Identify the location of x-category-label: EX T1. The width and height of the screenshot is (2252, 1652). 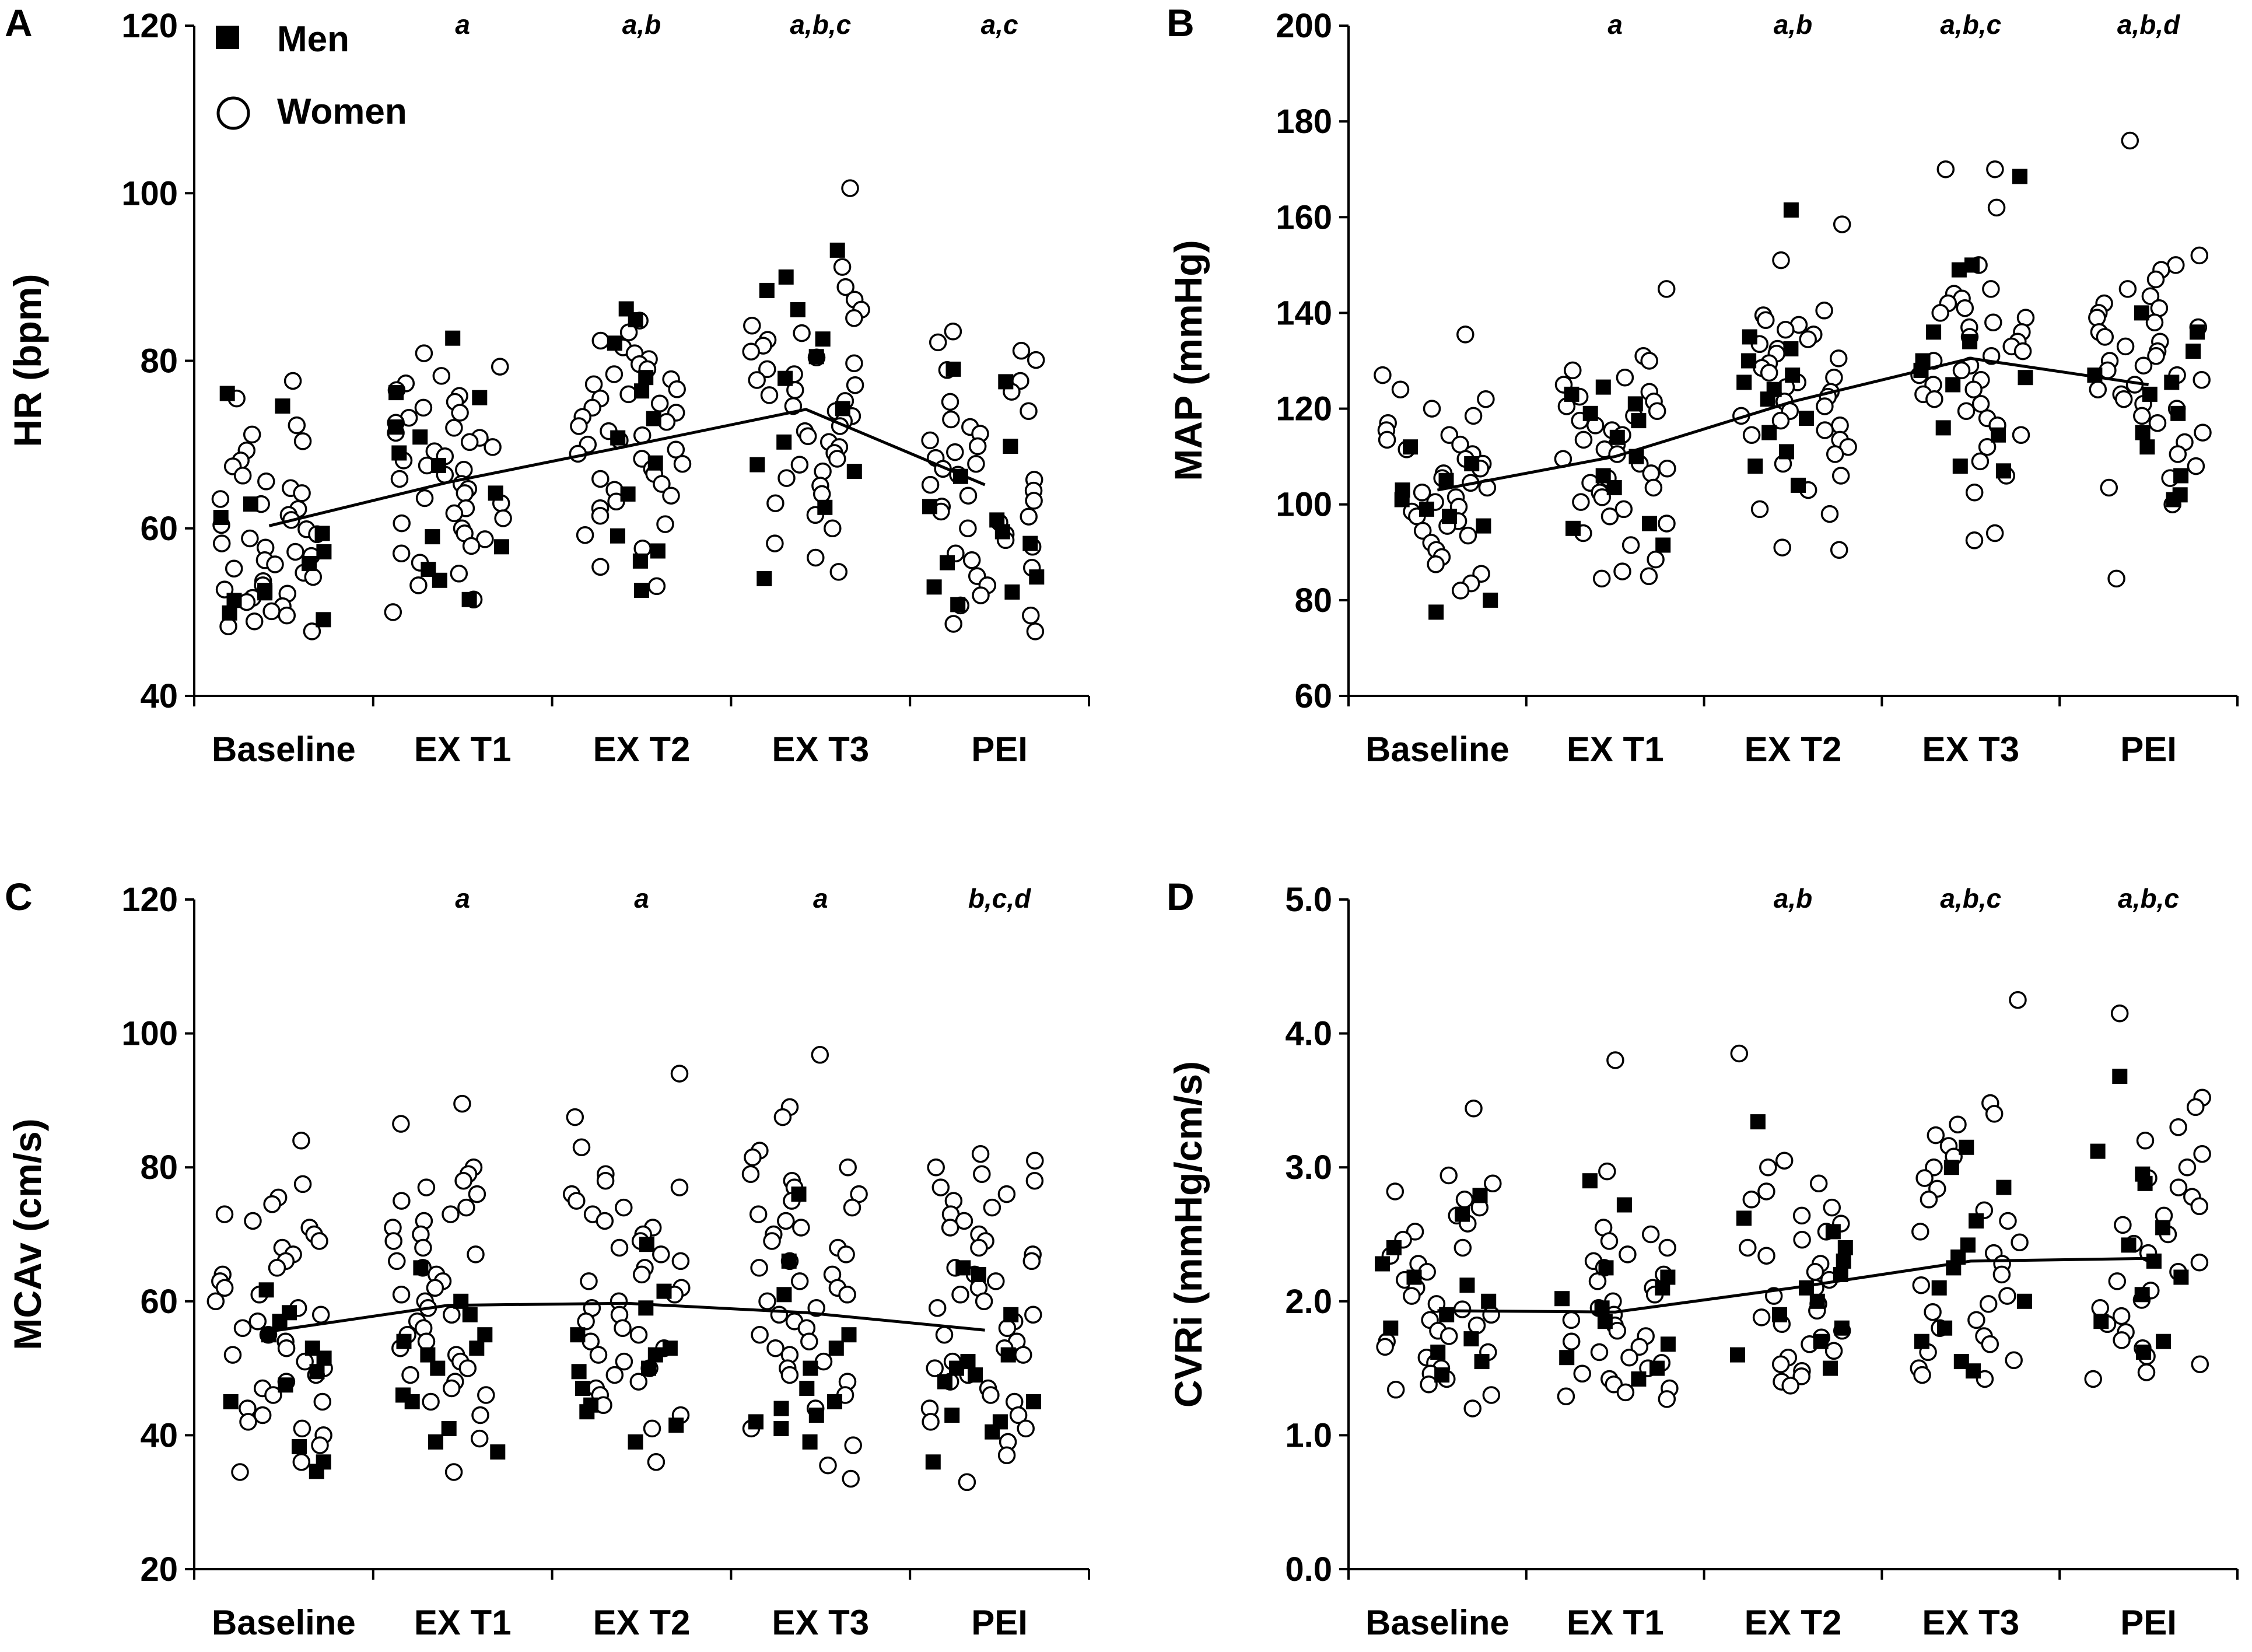
(1615, 750).